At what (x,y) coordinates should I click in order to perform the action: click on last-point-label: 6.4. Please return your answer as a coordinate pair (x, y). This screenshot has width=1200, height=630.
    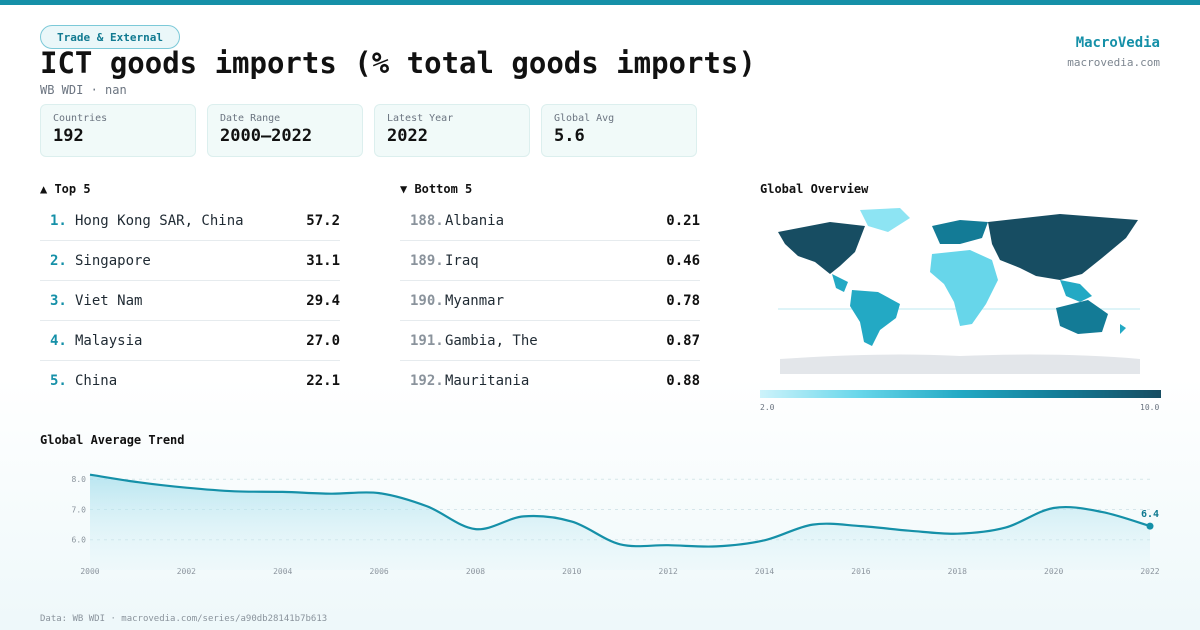
    Looking at the image, I should click on (1150, 514).